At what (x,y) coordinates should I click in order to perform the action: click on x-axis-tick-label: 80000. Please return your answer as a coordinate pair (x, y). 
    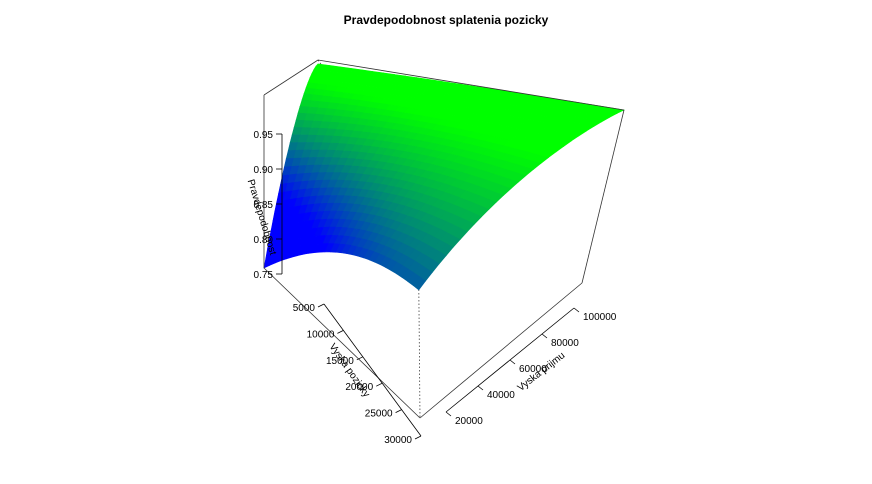
    Looking at the image, I should click on (565, 343).